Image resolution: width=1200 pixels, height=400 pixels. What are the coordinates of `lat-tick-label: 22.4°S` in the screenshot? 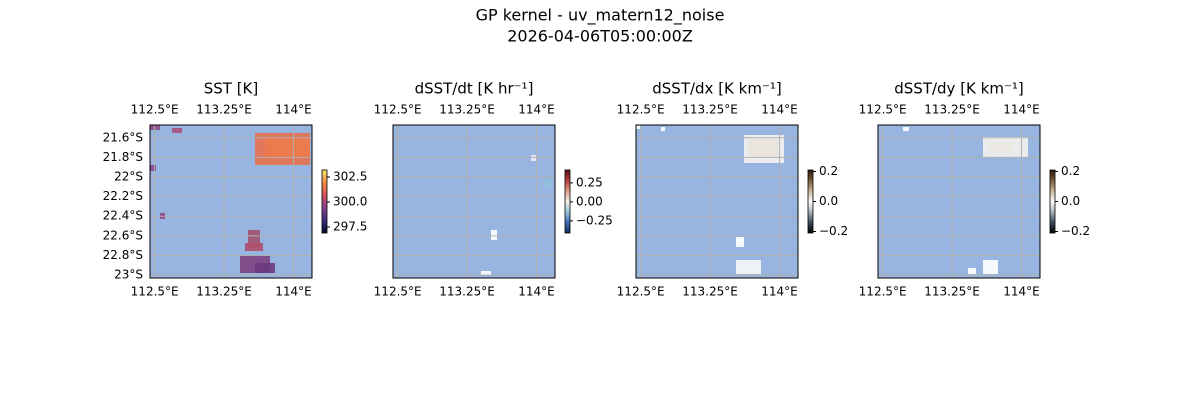 It's located at (123, 216).